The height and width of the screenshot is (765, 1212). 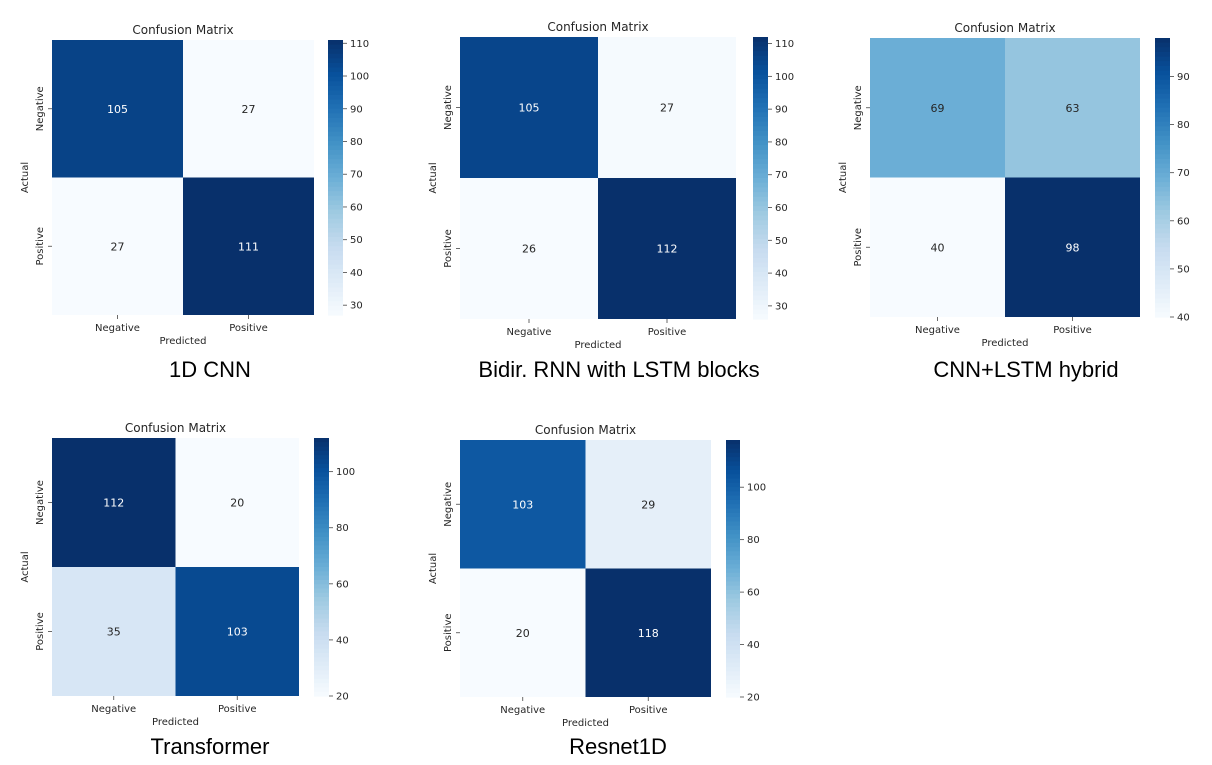 What do you see at coordinates (249, 109) in the screenshot?
I see `cell-value-label: 27` at bounding box center [249, 109].